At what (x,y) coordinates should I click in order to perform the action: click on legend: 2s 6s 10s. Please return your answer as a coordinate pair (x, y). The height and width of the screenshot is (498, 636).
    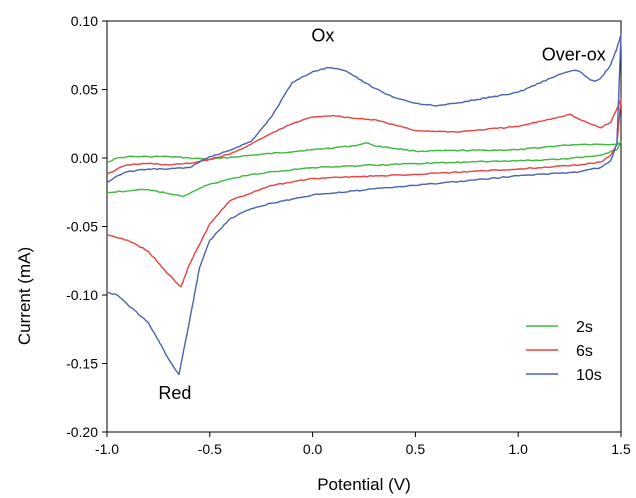
    Looking at the image, I should click on (564, 351).